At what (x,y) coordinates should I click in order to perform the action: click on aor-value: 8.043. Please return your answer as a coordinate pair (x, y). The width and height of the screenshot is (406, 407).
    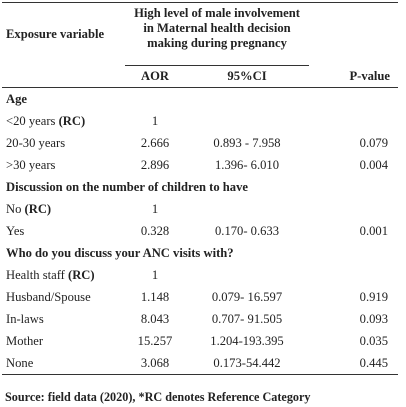
    Looking at the image, I should click on (155, 318).